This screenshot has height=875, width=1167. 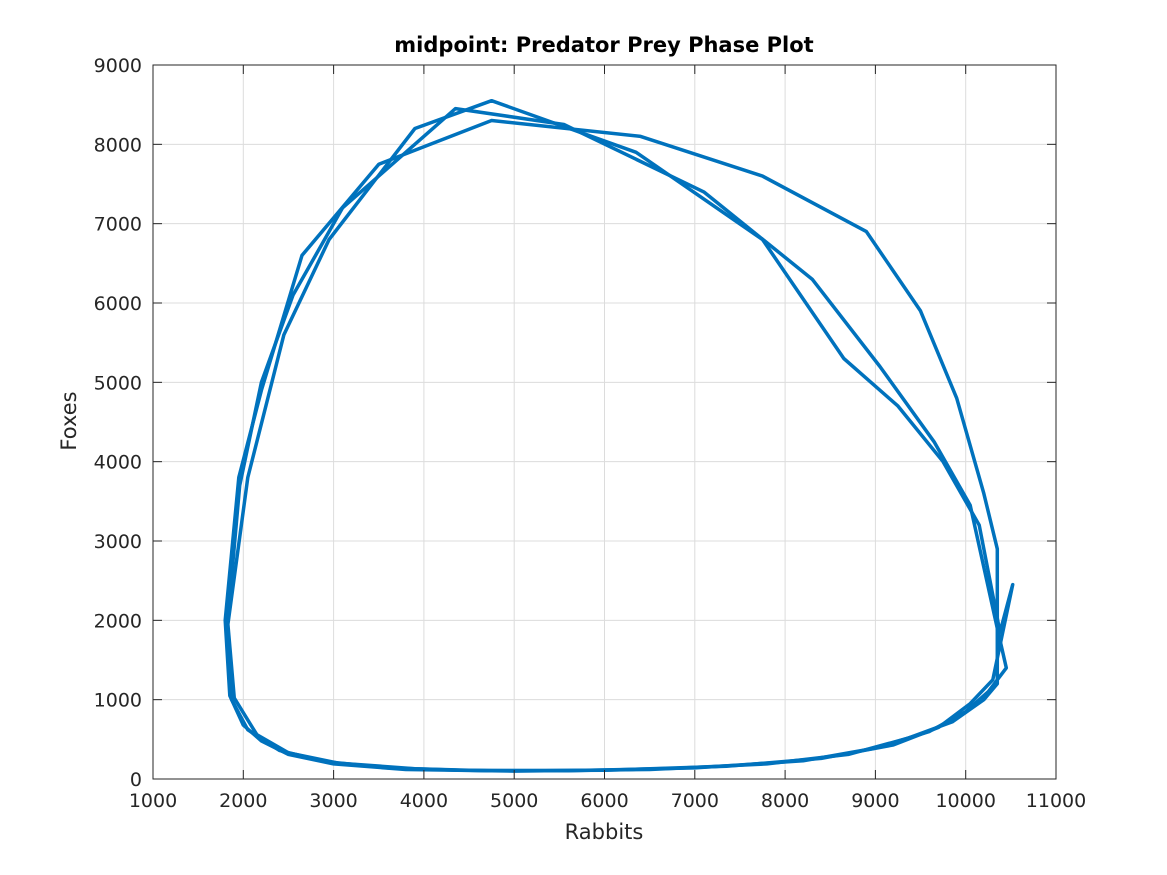 I want to click on x-tick-label: 2000, so click(x=243, y=801).